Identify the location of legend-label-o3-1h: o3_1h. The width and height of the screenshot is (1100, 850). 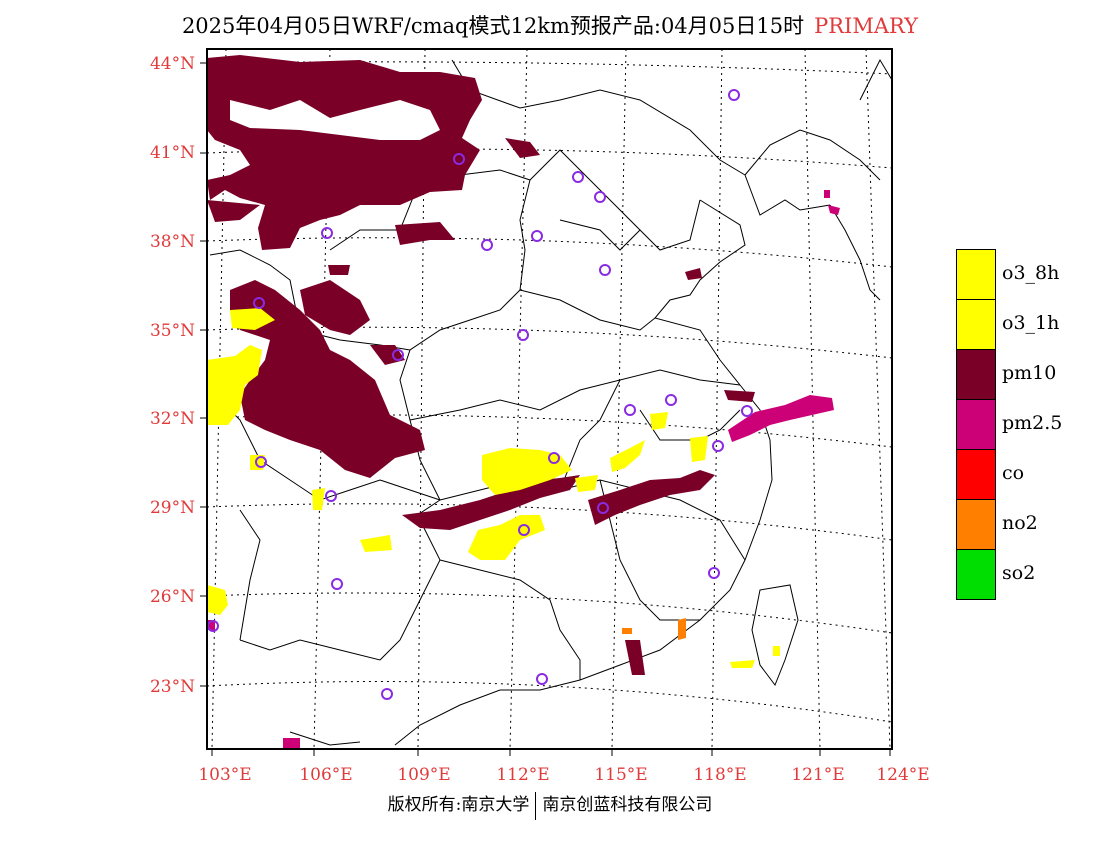
(1031, 323).